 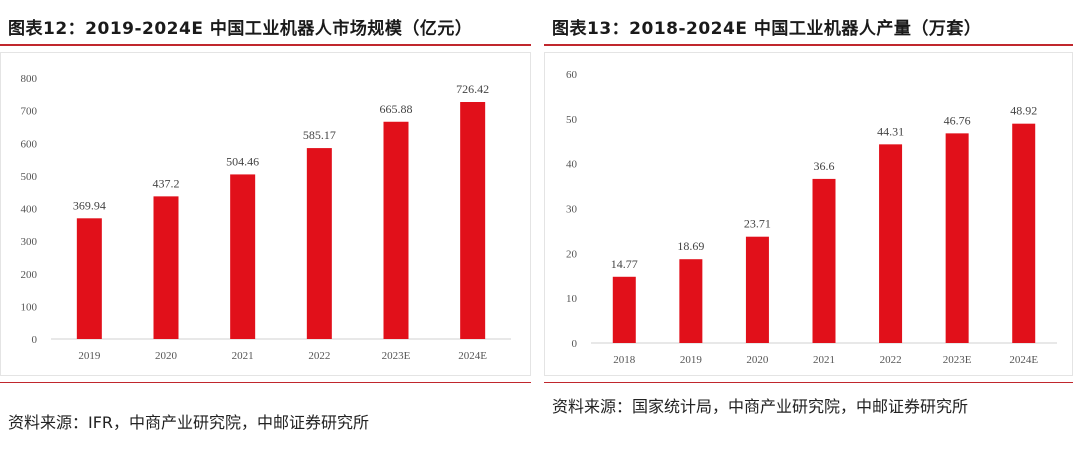 I want to click on data-label: 437.2, so click(x=166, y=183).